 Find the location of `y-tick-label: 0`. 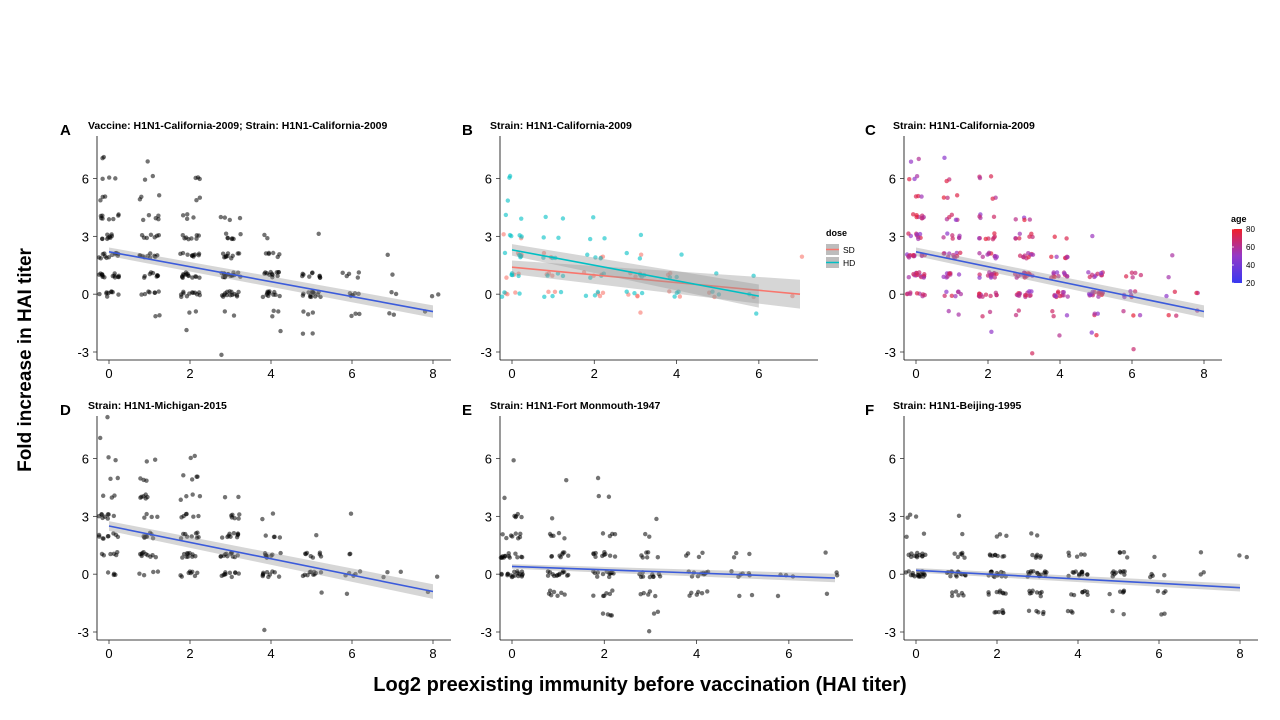

y-tick-label: 0 is located at coordinates (892, 574).